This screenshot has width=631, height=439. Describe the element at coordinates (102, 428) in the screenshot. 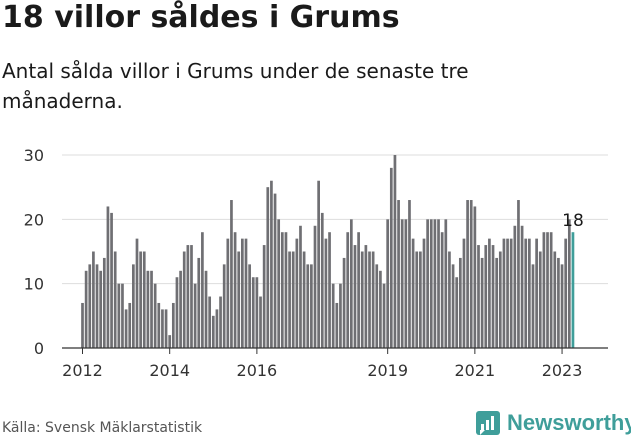

I see `source-note: Källa: Svensk Mäklarstatistik` at that location.